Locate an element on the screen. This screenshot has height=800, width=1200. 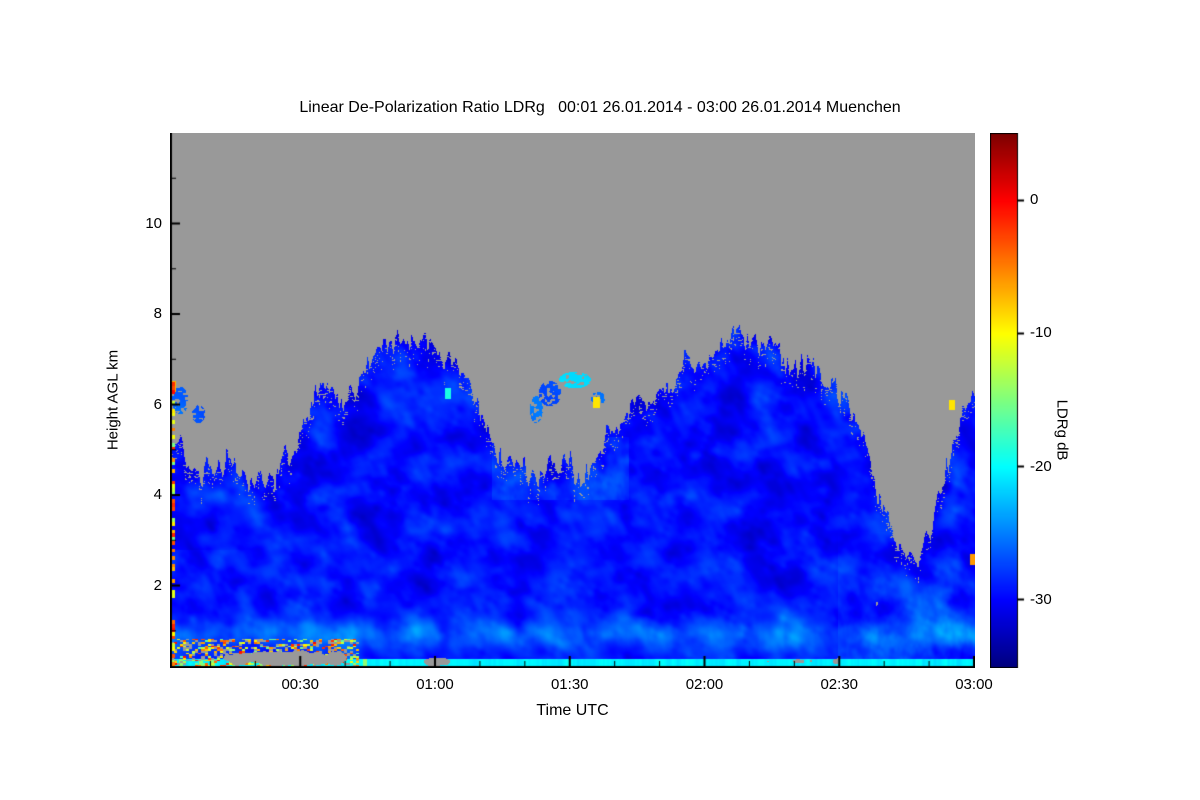
y-tick-labels: 2 4 6 8 10 is located at coordinates (81, 400).